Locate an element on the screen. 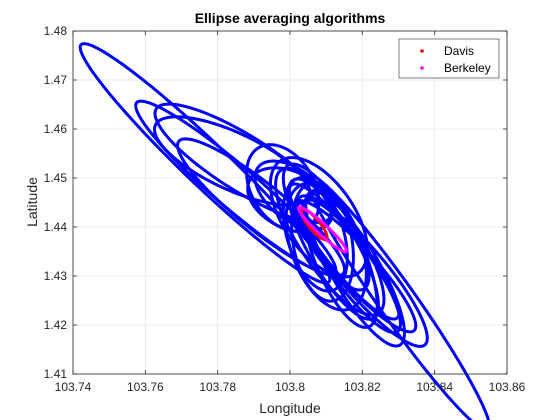 Image resolution: width=560 pixels, height=420 pixels. legend-label-davis: Davis is located at coordinates (459, 51).